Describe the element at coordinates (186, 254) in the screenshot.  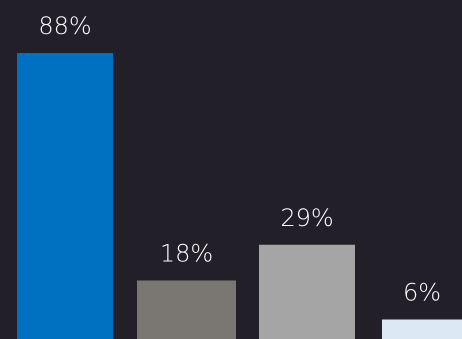
I see `data-label-2: 18%` at that location.